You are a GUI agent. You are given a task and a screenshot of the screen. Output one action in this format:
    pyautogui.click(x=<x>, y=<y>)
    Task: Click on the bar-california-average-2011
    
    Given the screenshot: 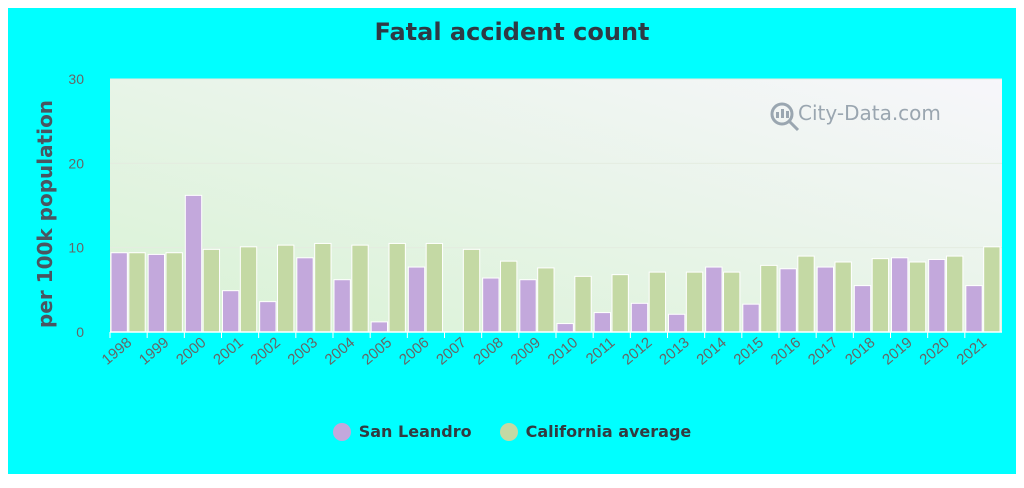 What is the action you would take?
    pyautogui.click(x=620, y=303)
    